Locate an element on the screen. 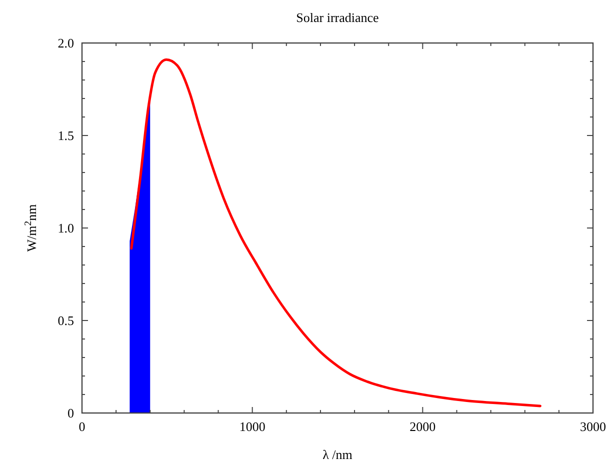  x-tick-label: 3000 is located at coordinates (593, 426).